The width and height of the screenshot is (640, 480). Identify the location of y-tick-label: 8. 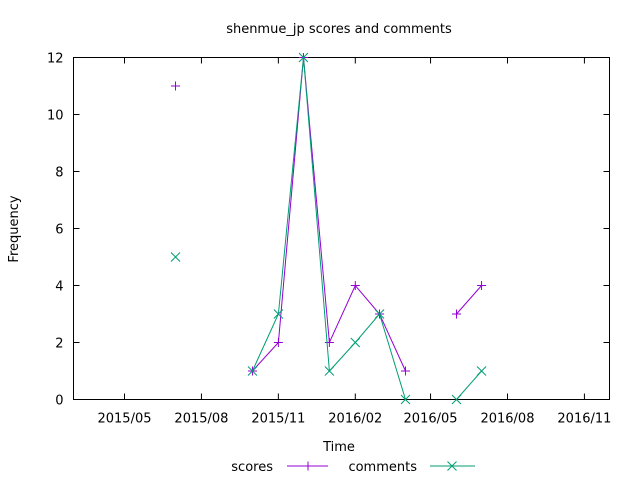
(59, 173).